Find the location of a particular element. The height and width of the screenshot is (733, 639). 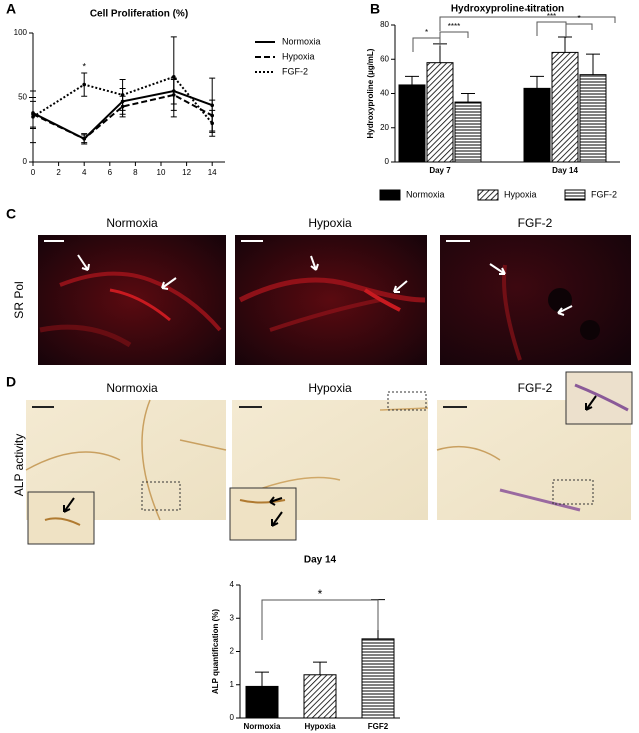

x-tick-label: Normoxia is located at coordinates (262, 726).